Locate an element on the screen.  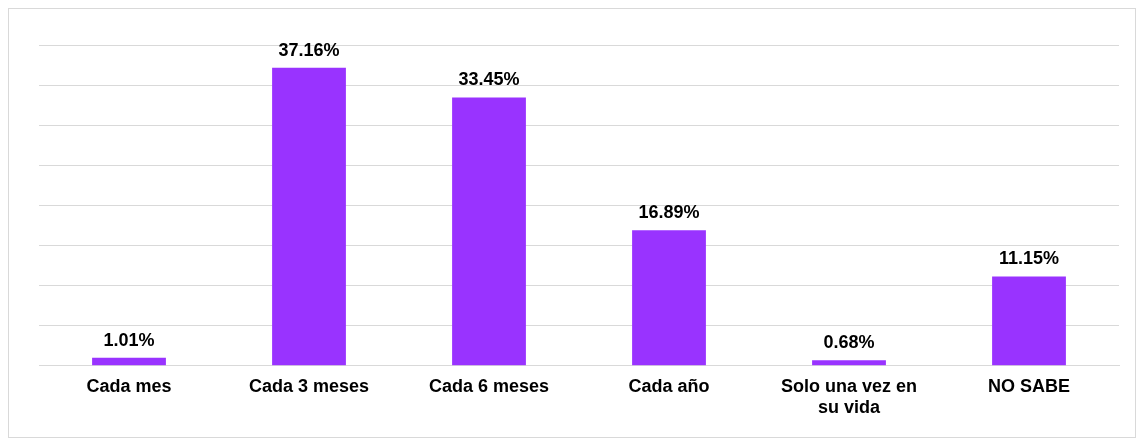
data-label: 37.16% is located at coordinates (309, 49).